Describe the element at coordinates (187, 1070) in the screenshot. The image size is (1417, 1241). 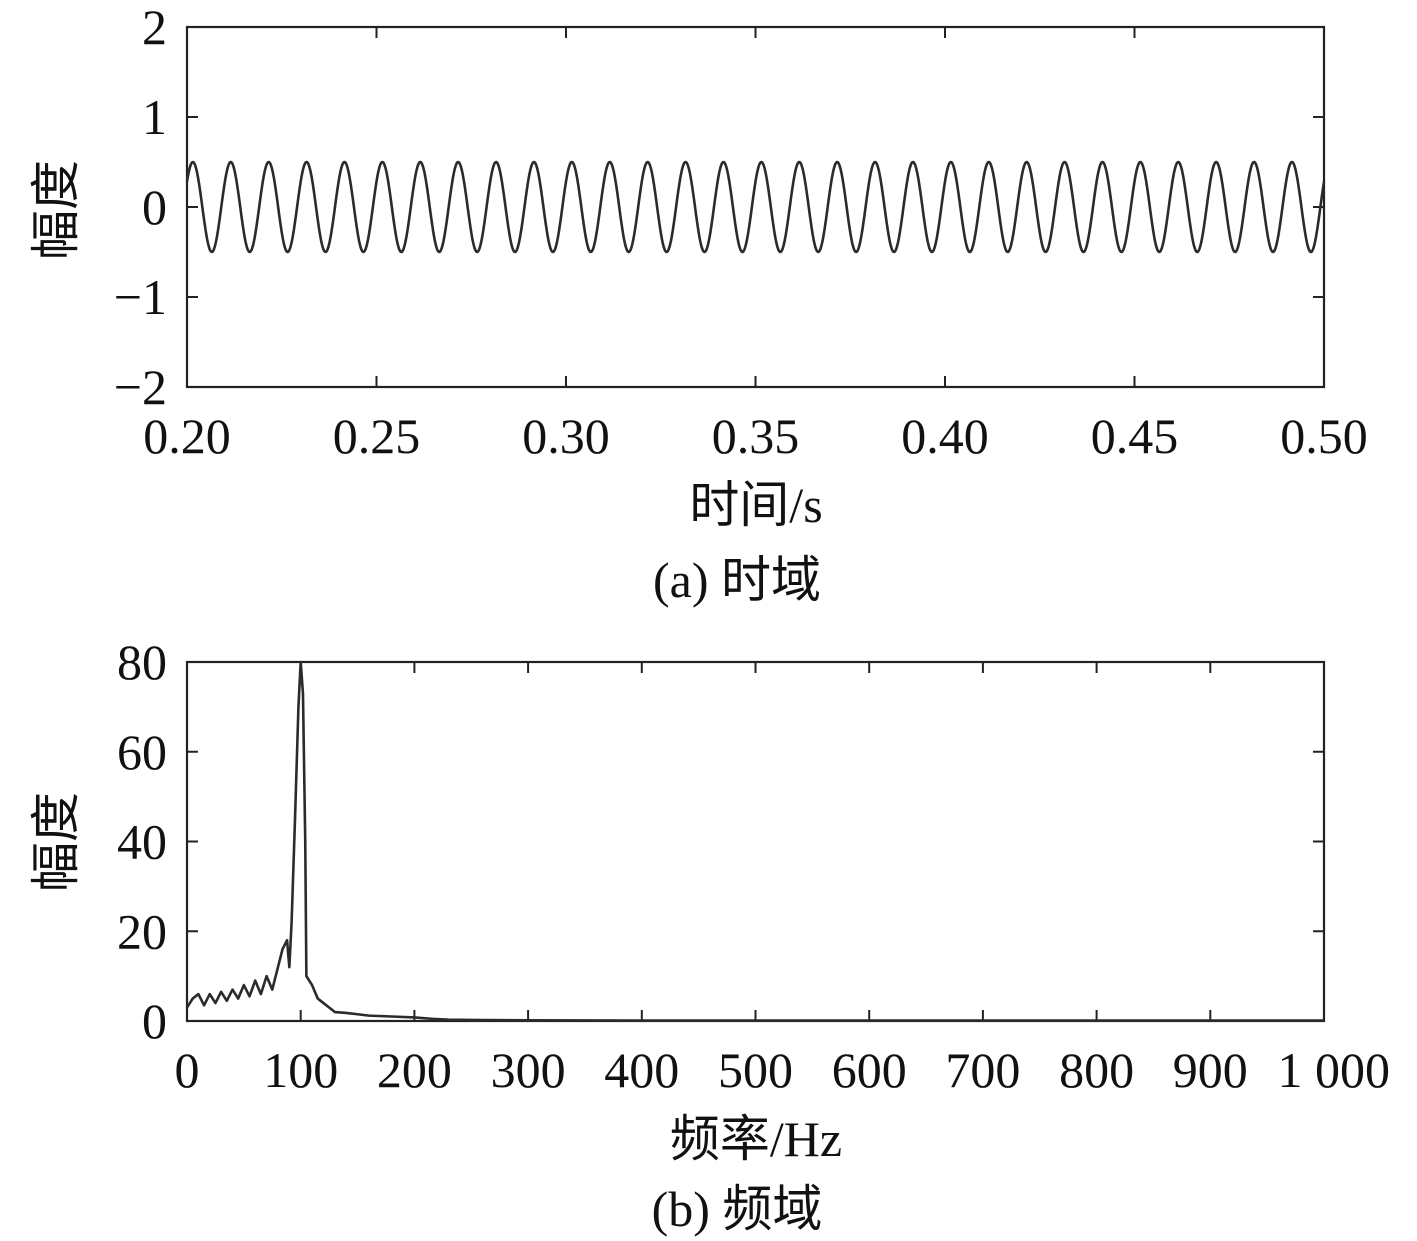
I see `frequency-domain-x-tick-label: 0` at that location.